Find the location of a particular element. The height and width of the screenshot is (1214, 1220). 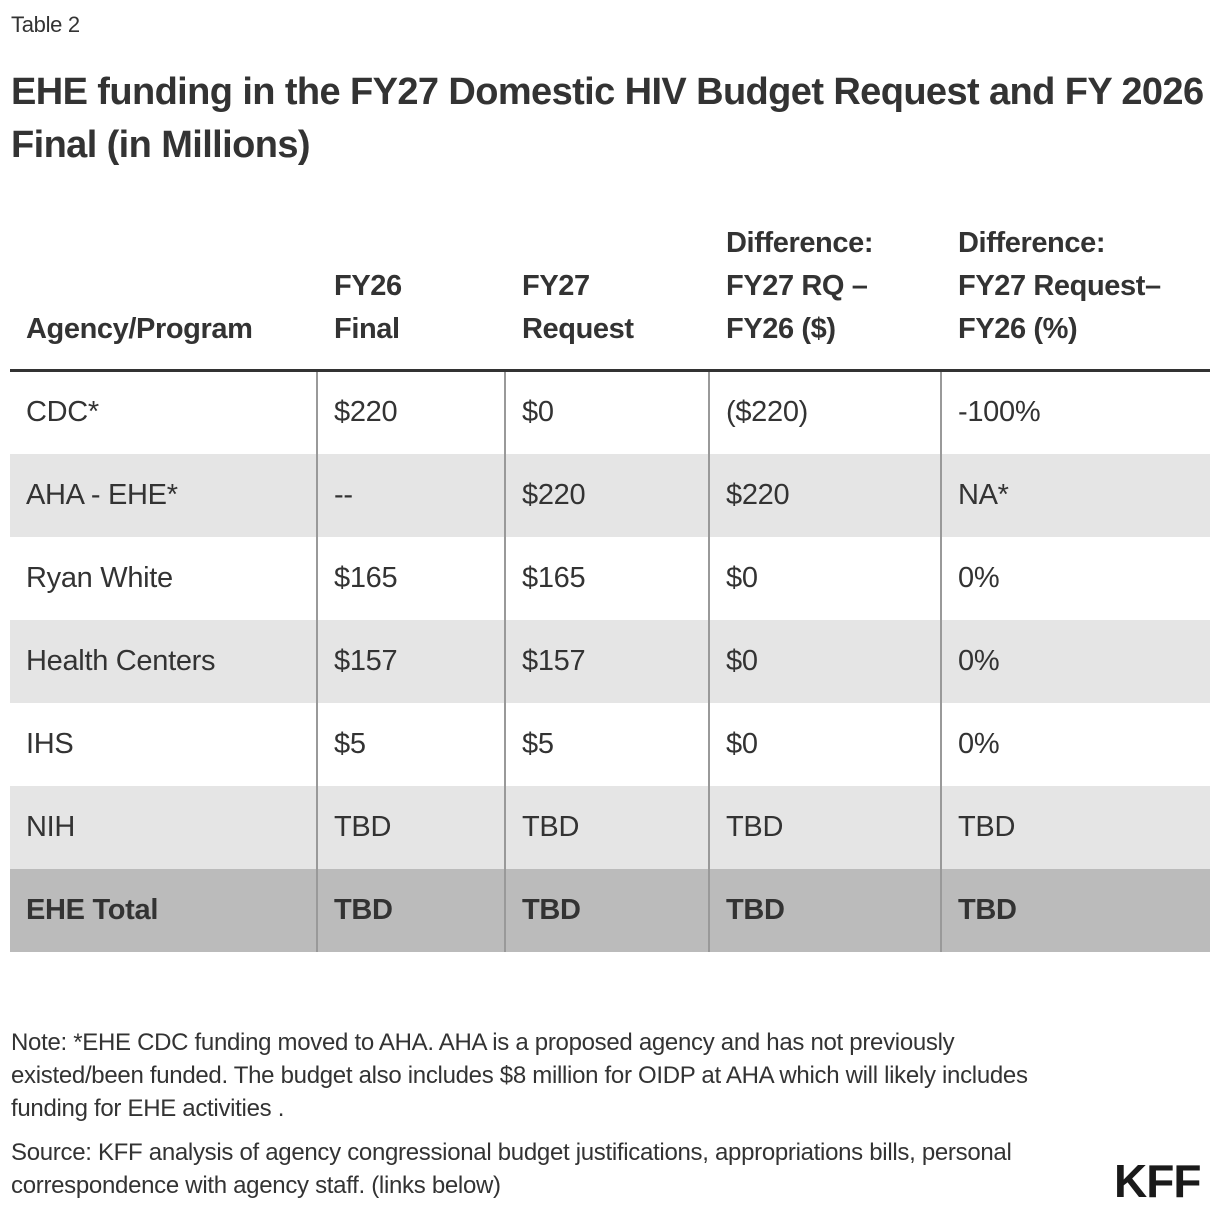

header-line: FY27 is located at coordinates (556, 286).